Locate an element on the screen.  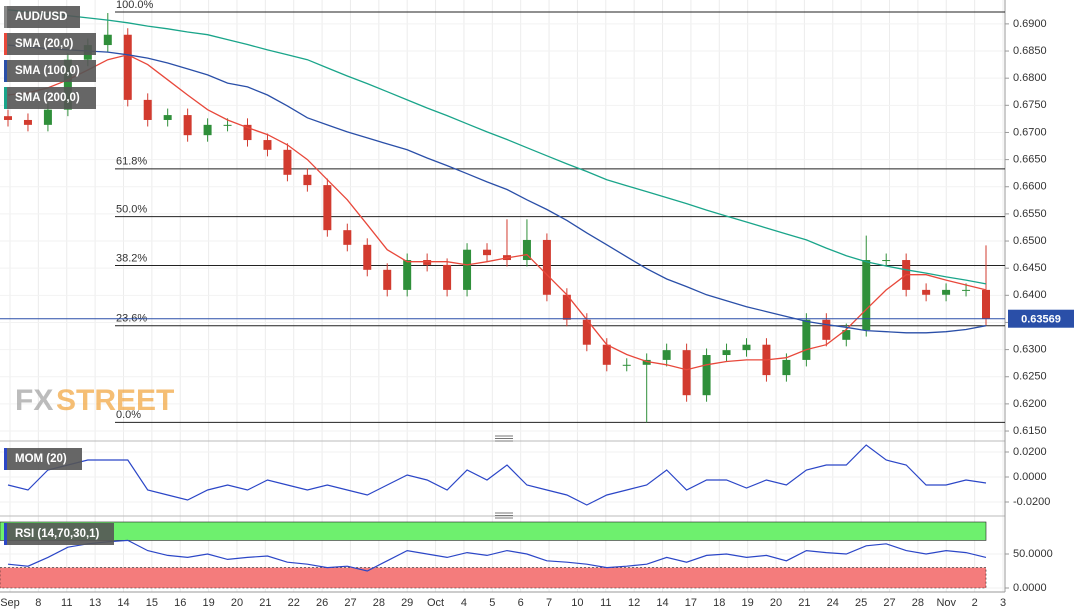
x-tick-label: 14 is located at coordinates (123, 603).